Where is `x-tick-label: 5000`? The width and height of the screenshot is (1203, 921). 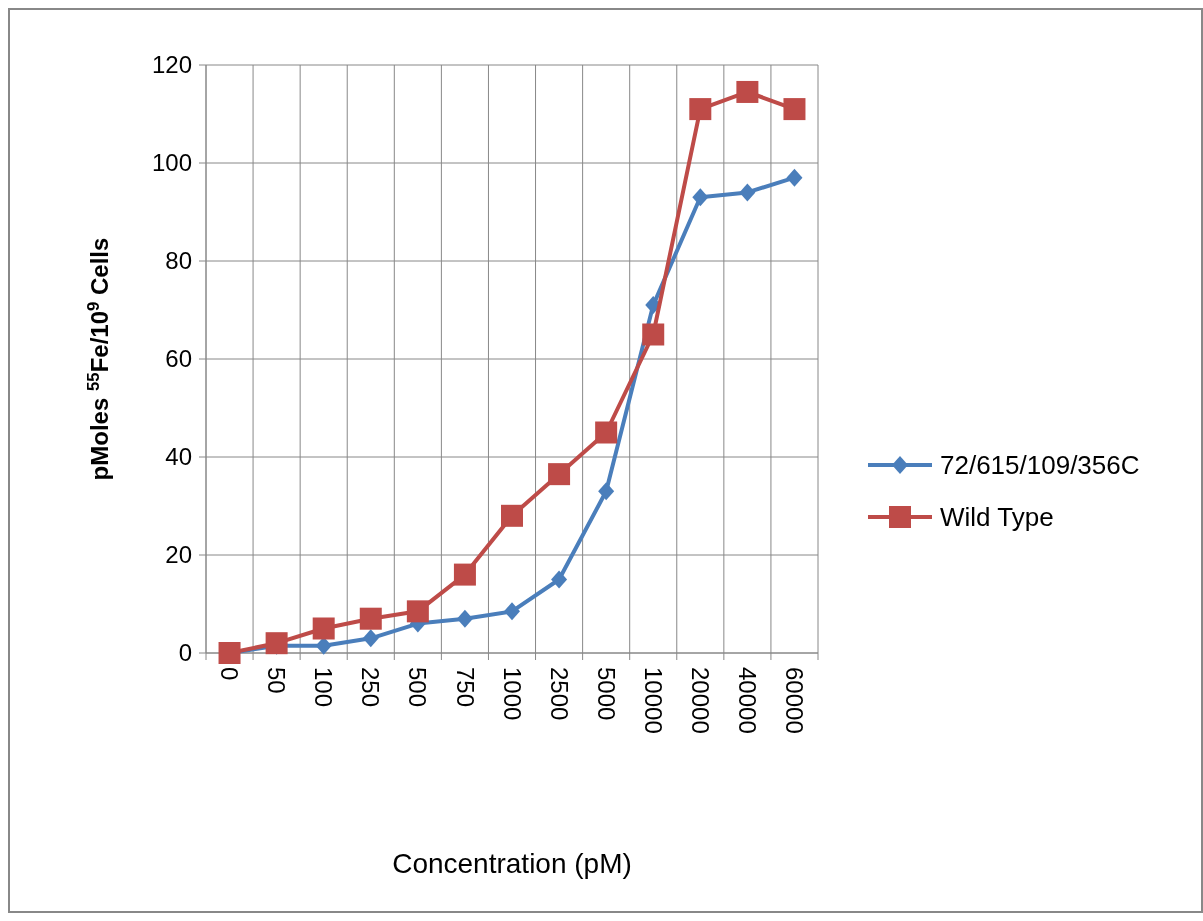 x-tick-label: 5000 is located at coordinates (606, 694).